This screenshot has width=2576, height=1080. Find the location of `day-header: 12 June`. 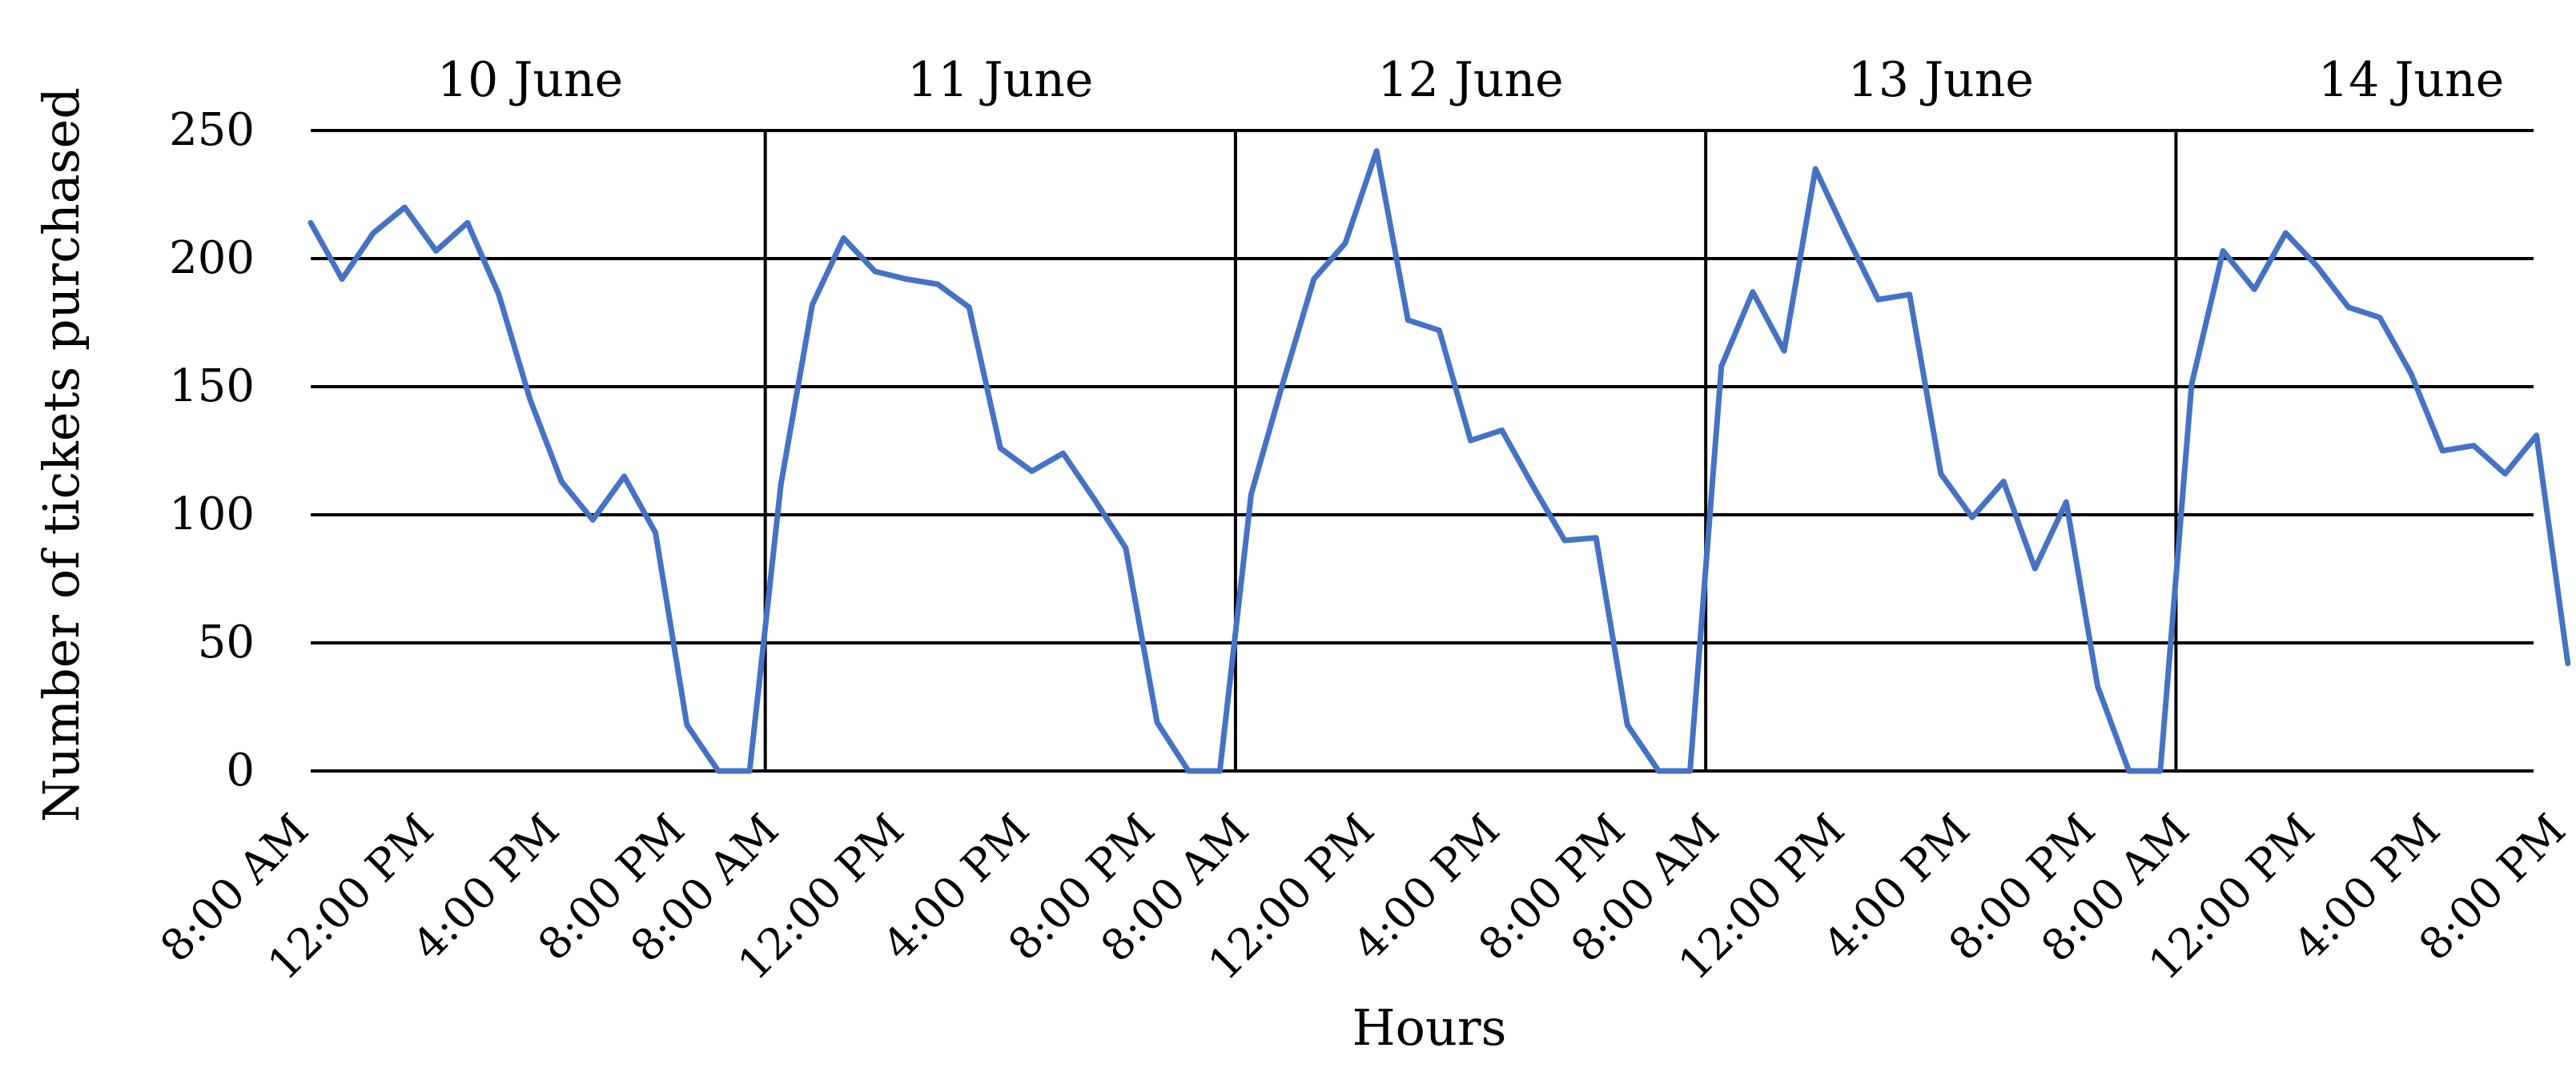

day-header: 12 June is located at coordinates (1470, 80).